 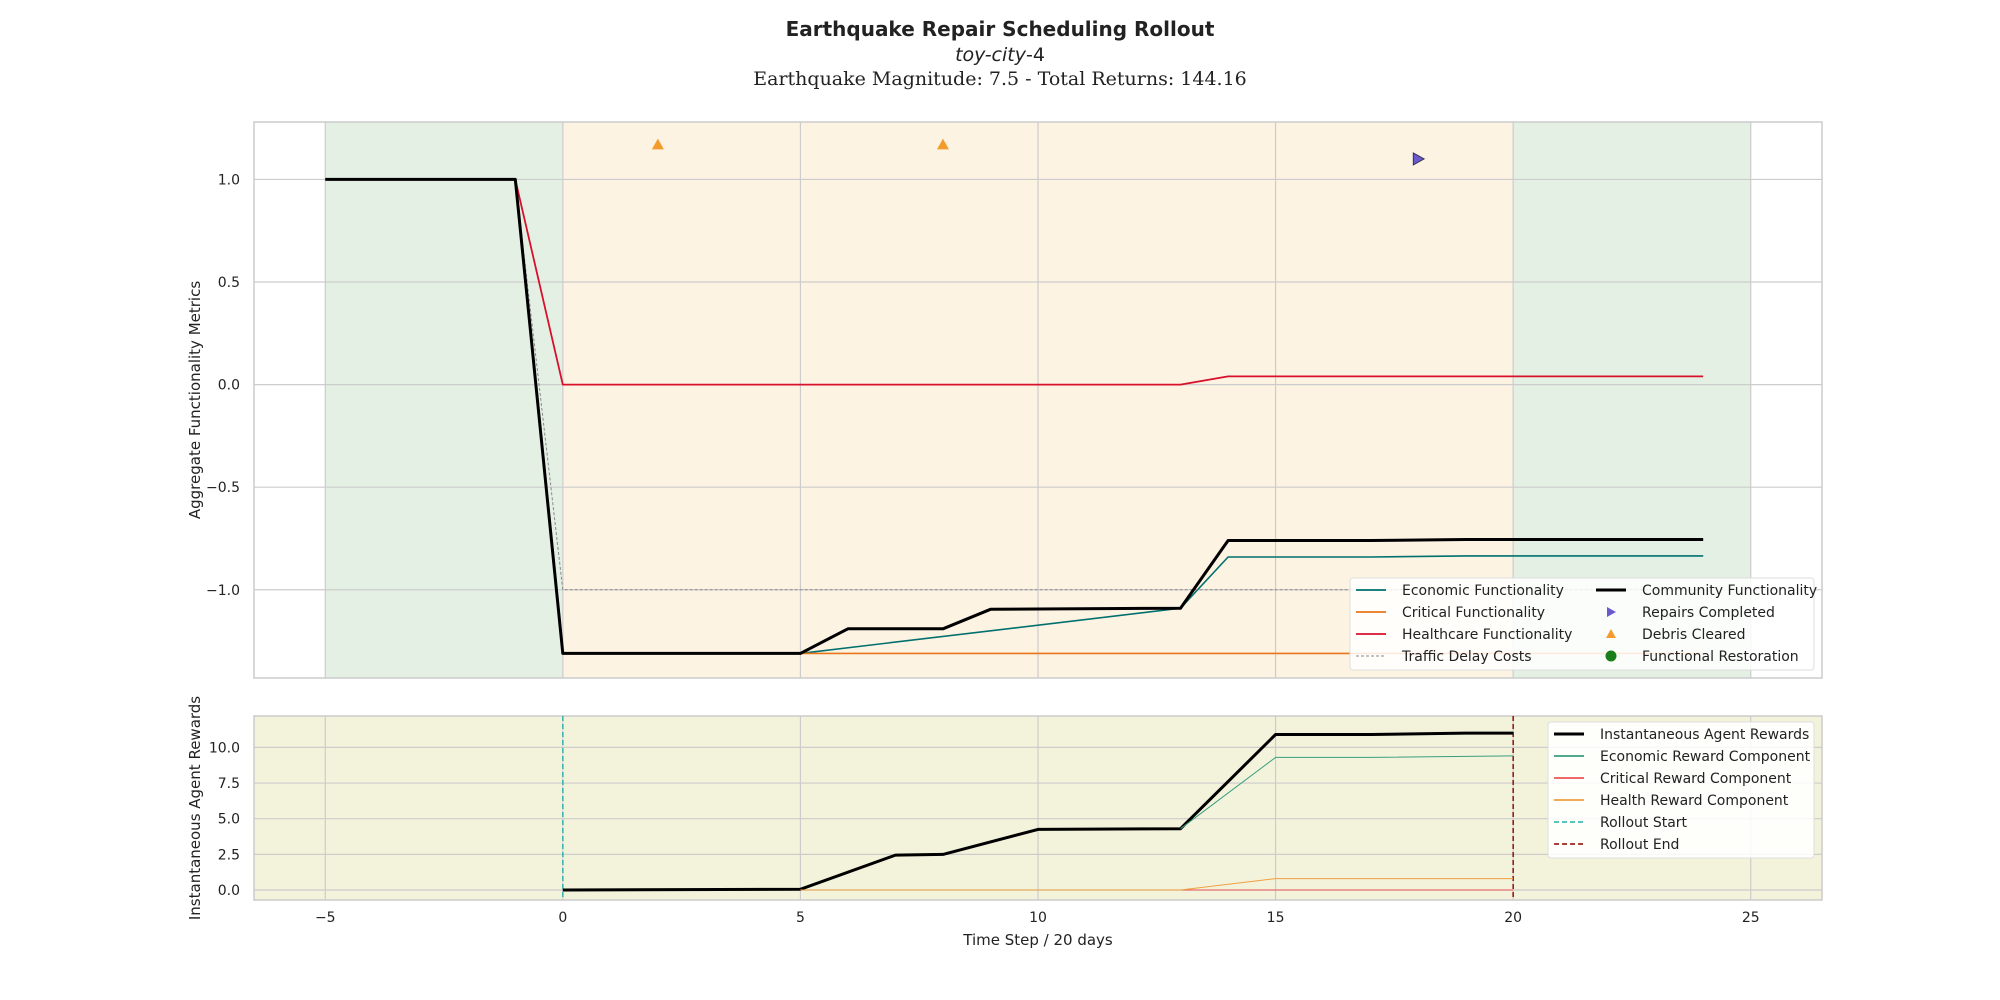 What do you see at coordinates (229, 855) in the screenshot?
I see `bottom-y-tick-label: 2.5` at bounding box center [229, 855].